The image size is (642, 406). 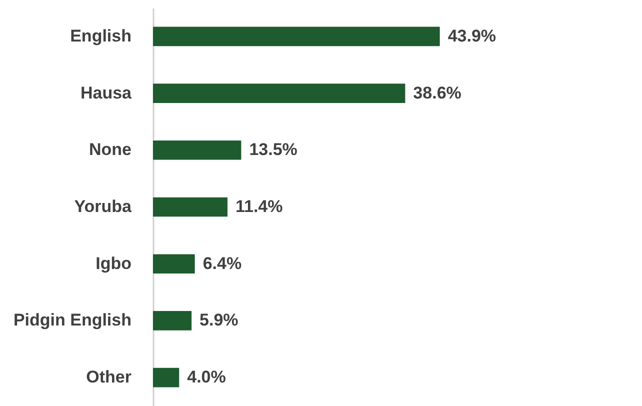 I want to click on y-tick-label: Yoruba, so click(x=103, y=206).